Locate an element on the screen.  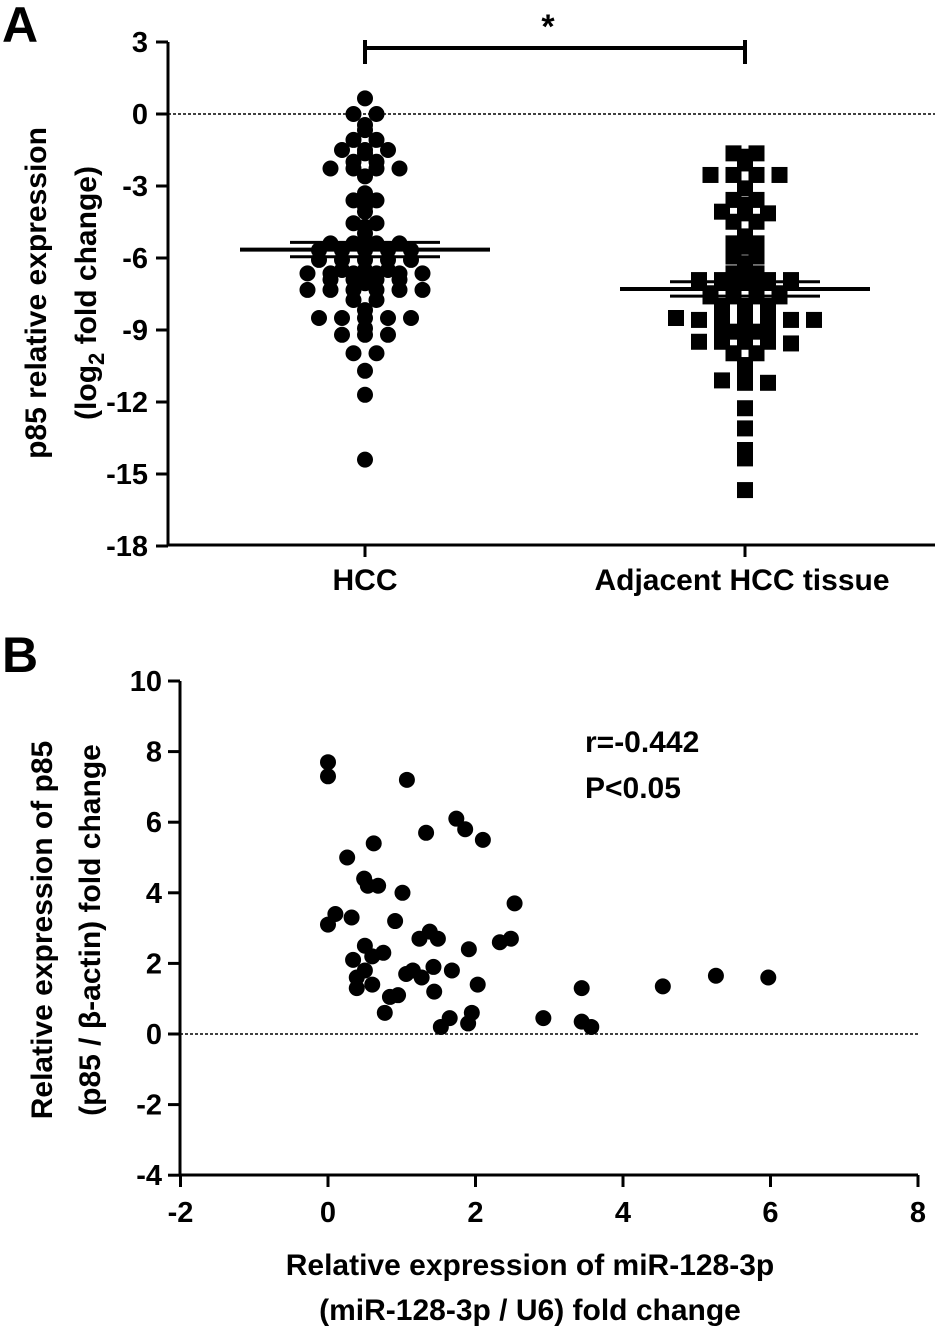
panel-a-xtick-hcc: HCC is located at coordinates (365, 580).